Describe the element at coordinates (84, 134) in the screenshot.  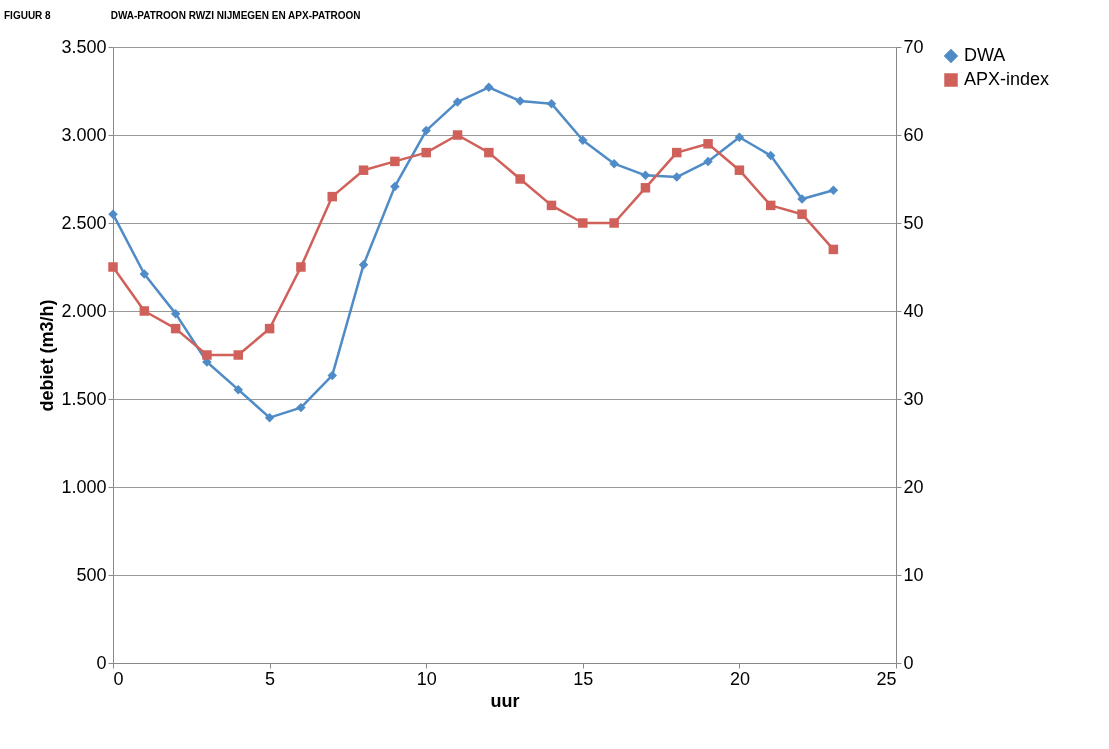
I see `y-tick-label: 3.000` at that location.